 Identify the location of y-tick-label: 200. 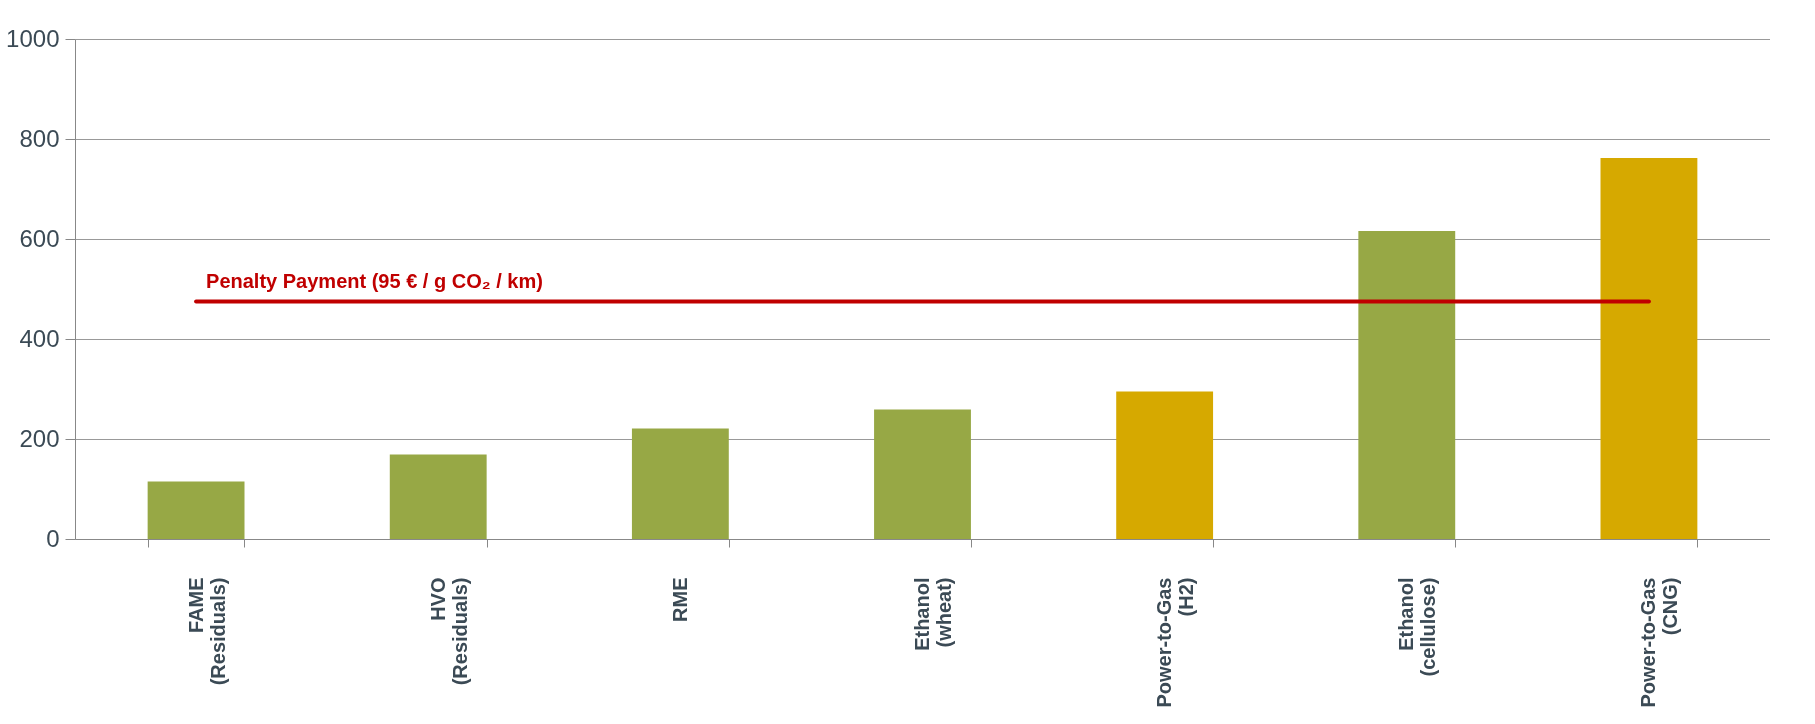
(39, 438).